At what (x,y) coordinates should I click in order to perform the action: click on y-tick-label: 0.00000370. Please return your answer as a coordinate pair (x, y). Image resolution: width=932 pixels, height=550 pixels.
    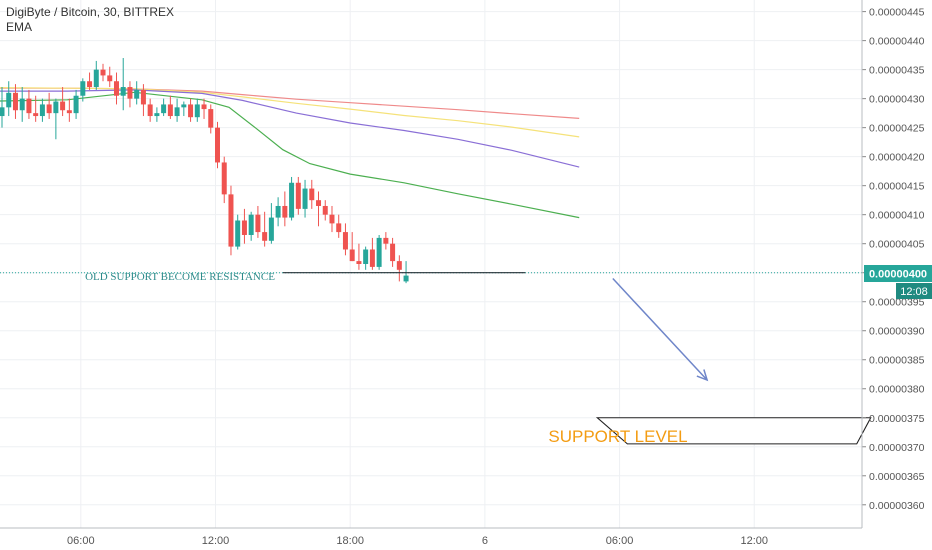
    Looking at the image, I should click on (897, 448).